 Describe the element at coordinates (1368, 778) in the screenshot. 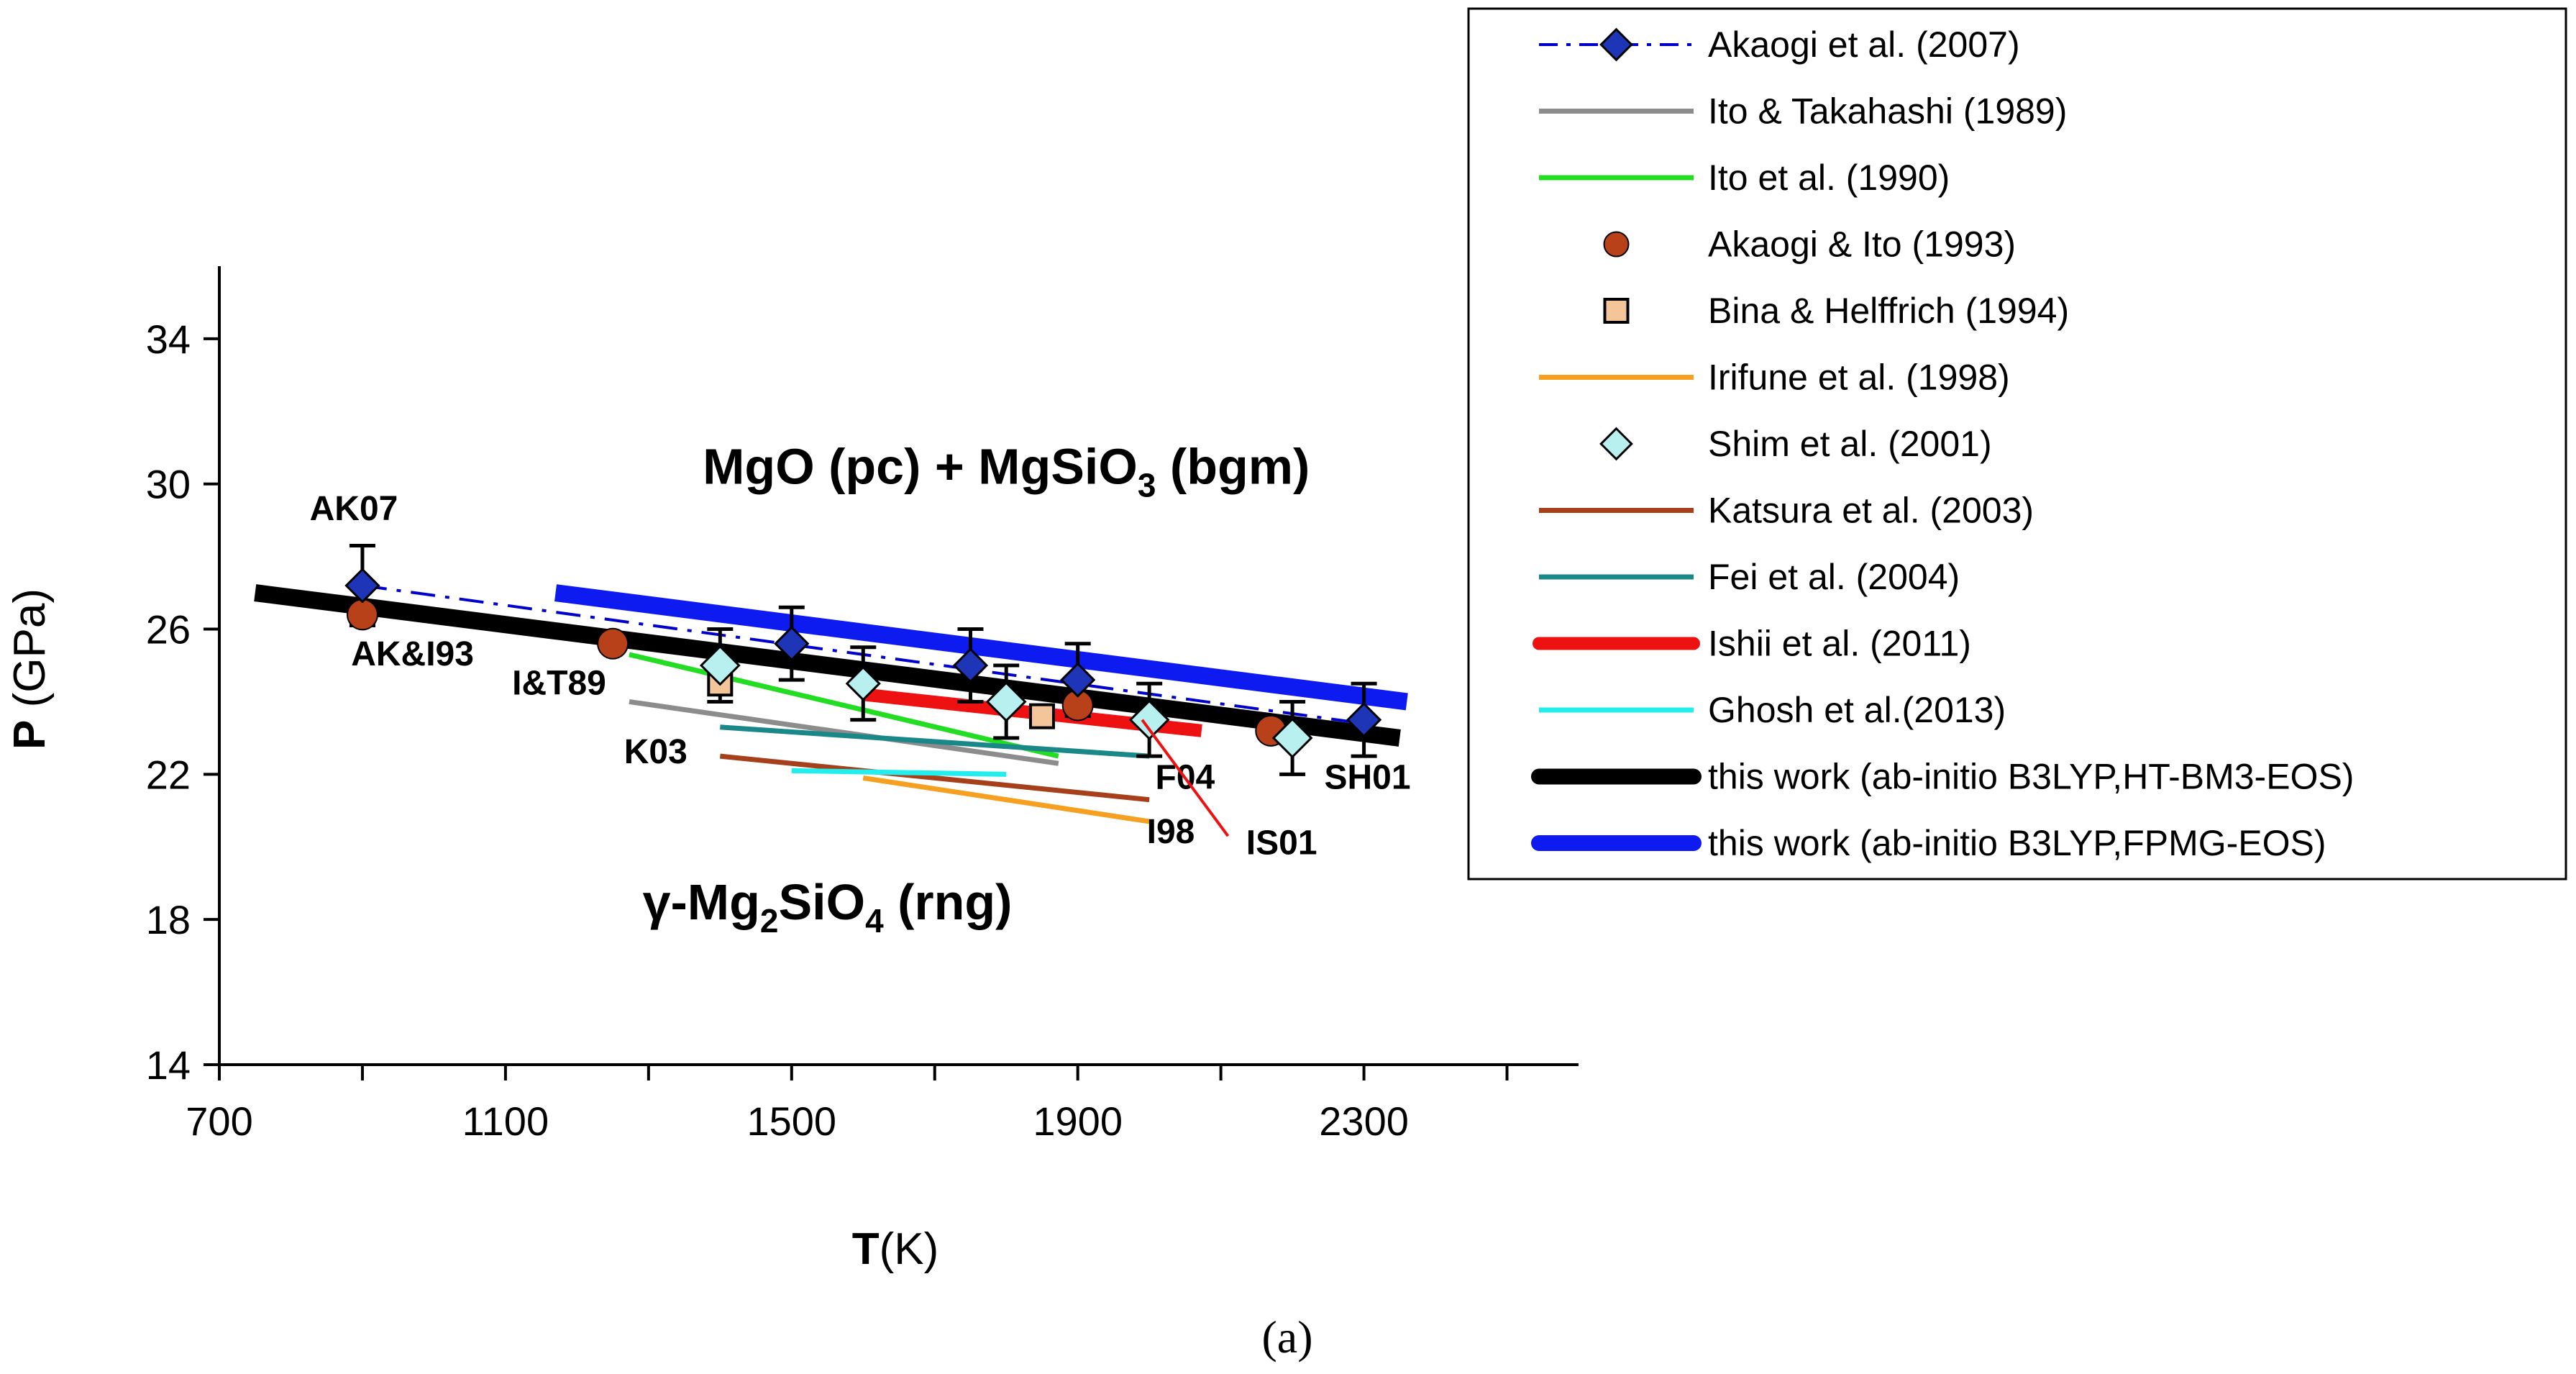

I see `annotation-sh01: SH01` at that location.